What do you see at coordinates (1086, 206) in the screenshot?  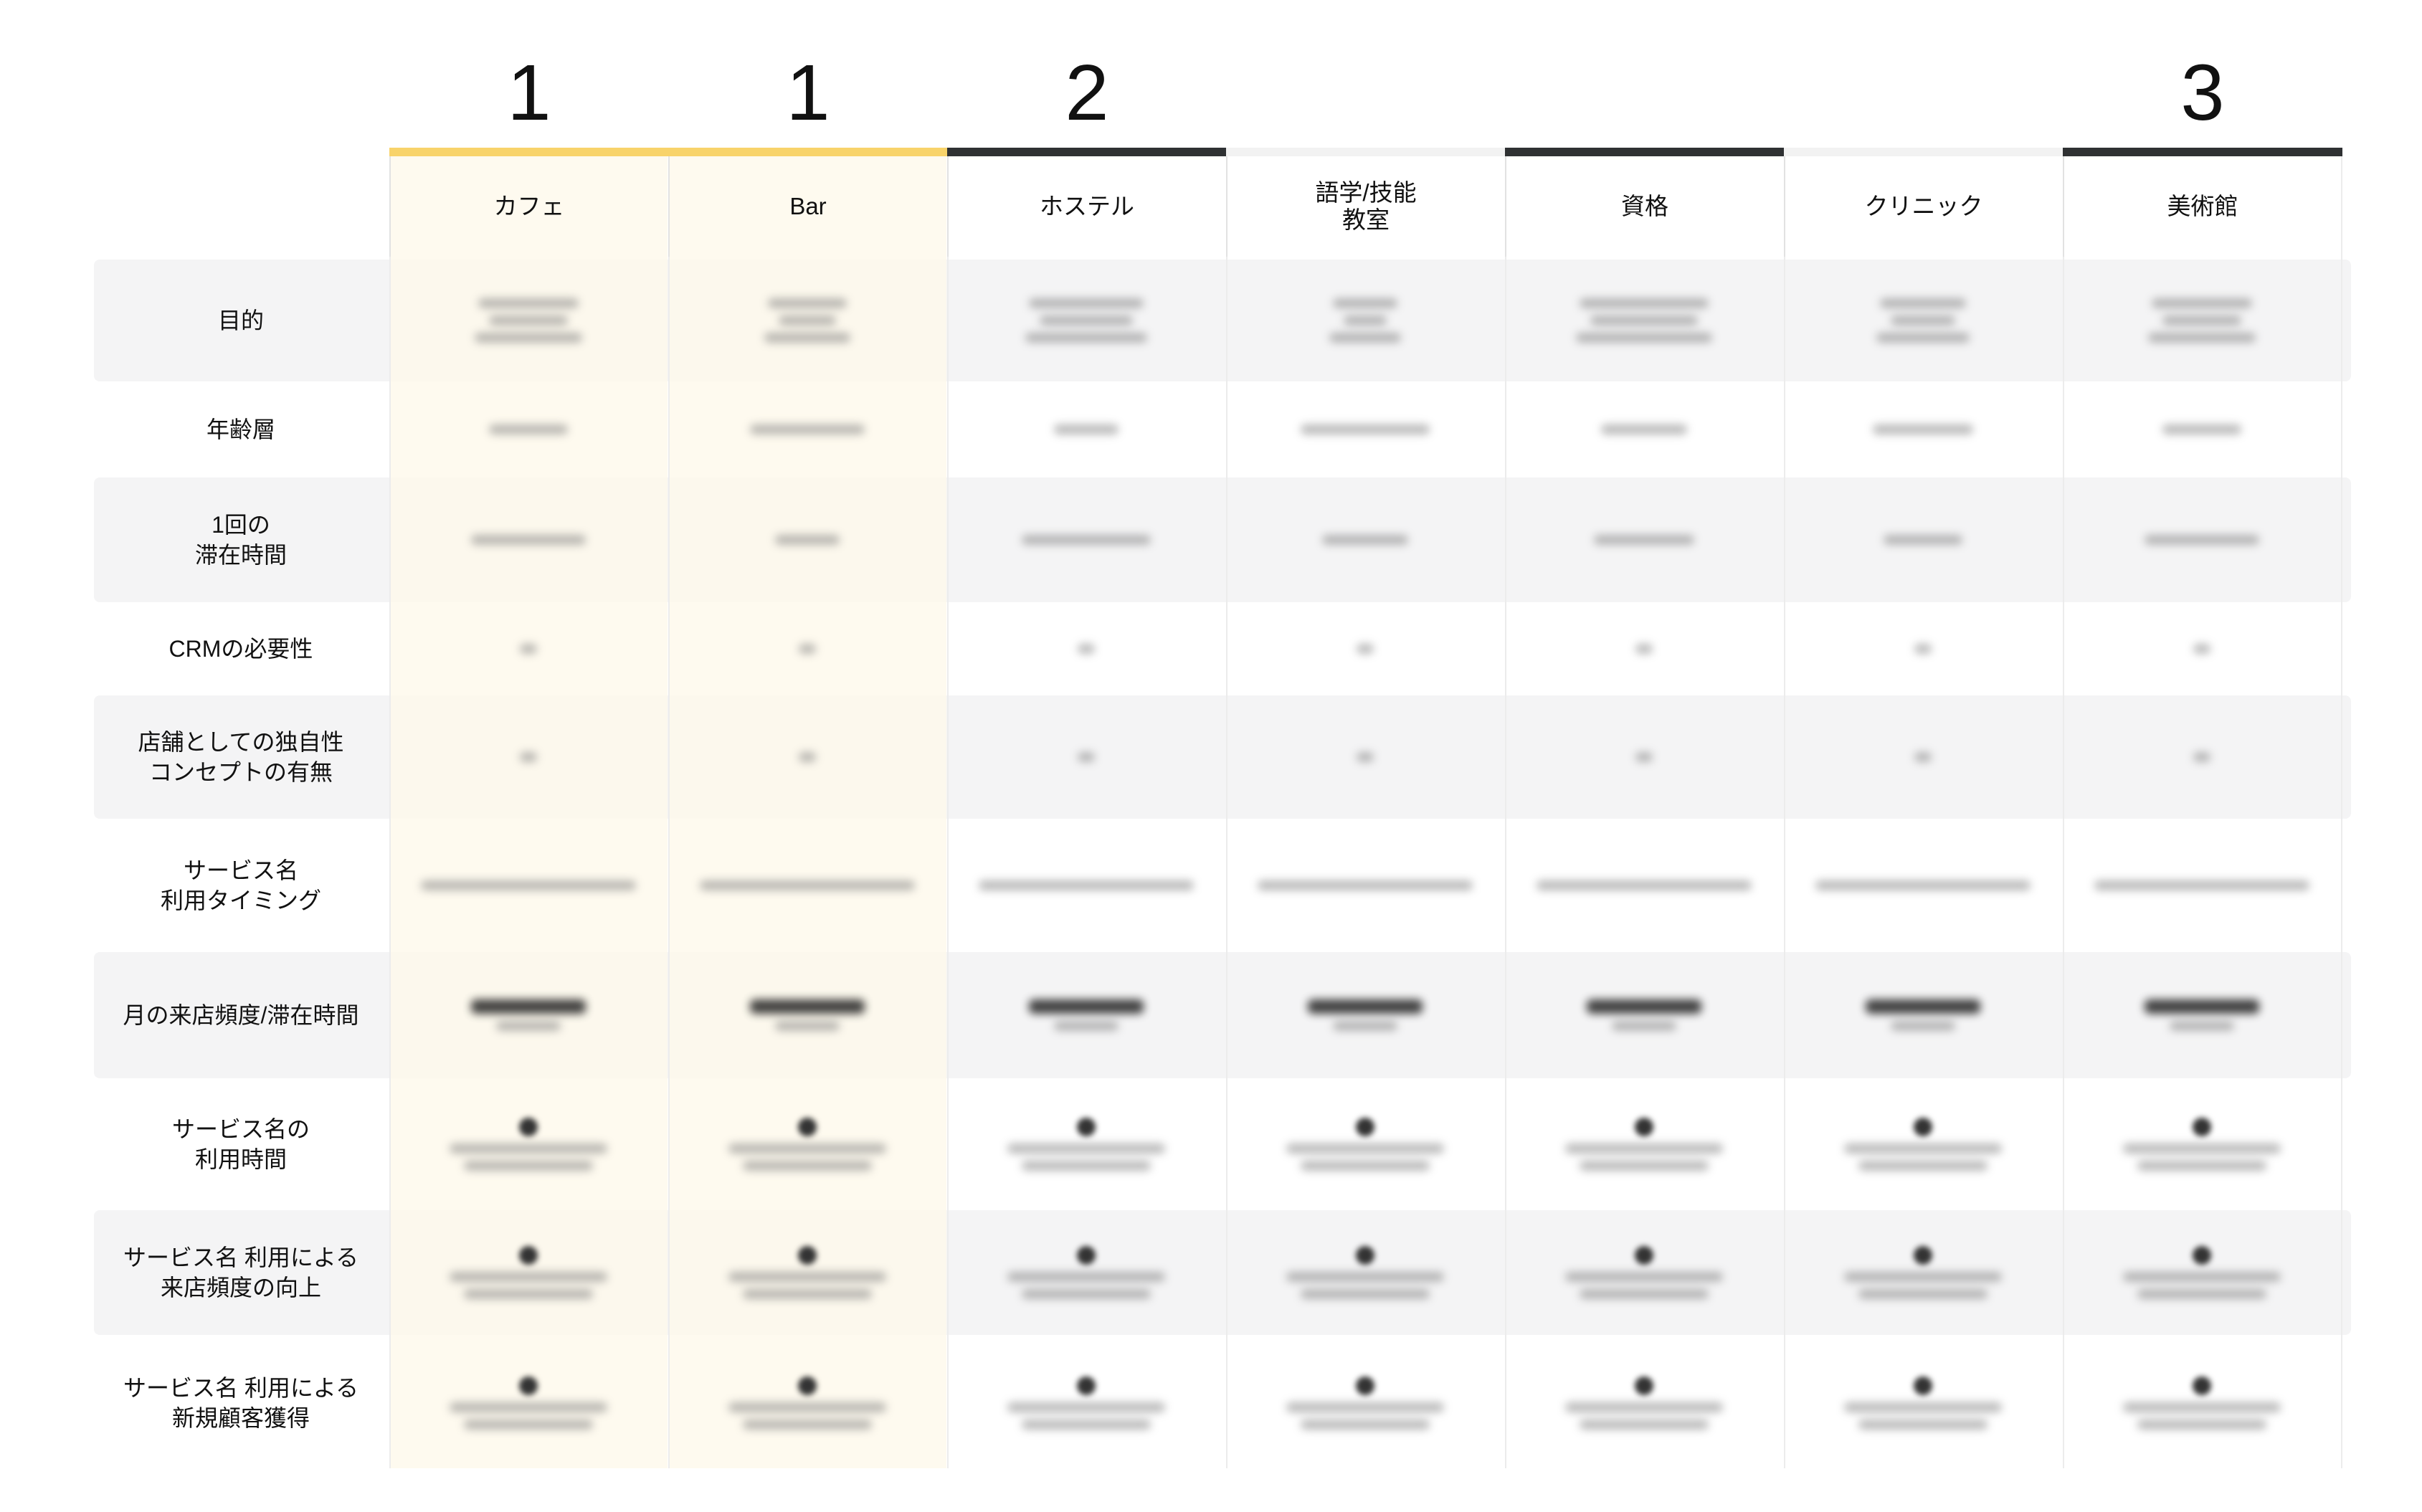 I see `column-header: ホステル` at bounding box center [1086, 206].